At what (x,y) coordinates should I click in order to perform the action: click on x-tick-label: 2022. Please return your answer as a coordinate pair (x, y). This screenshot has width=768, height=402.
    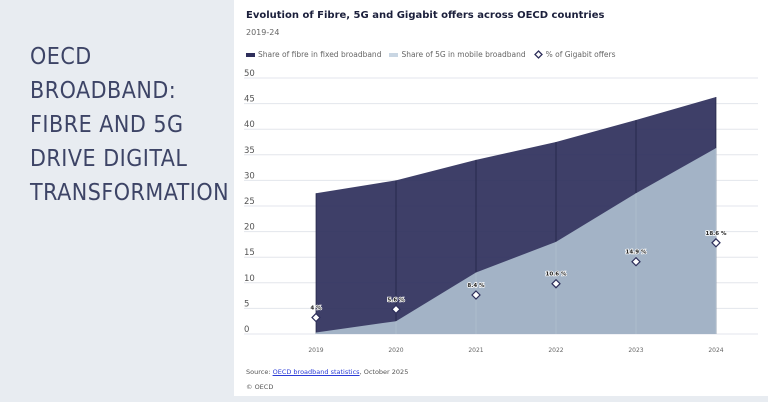
    Looking at the image, I should click on (555, 350).